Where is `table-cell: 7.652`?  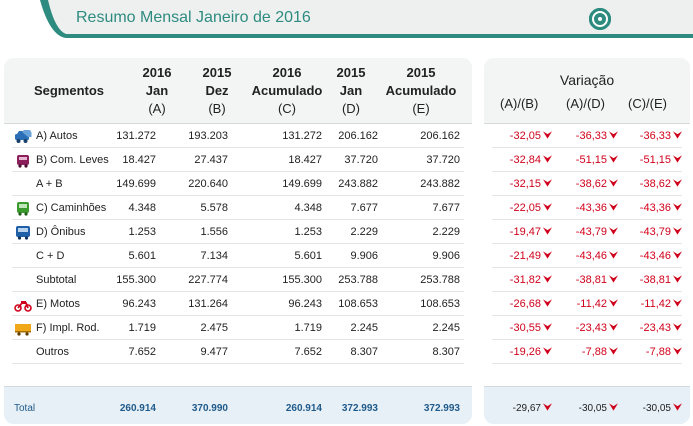 table-cell: 7.652 is located at coordinates (308, 352).